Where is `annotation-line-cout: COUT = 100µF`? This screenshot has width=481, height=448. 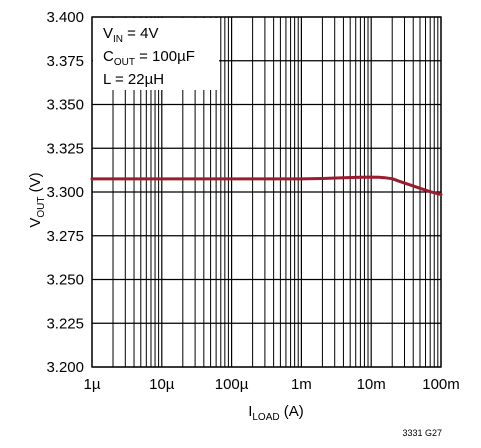 annotation-line-cout: COUT = 100µF is located at coordinates (149, 58).